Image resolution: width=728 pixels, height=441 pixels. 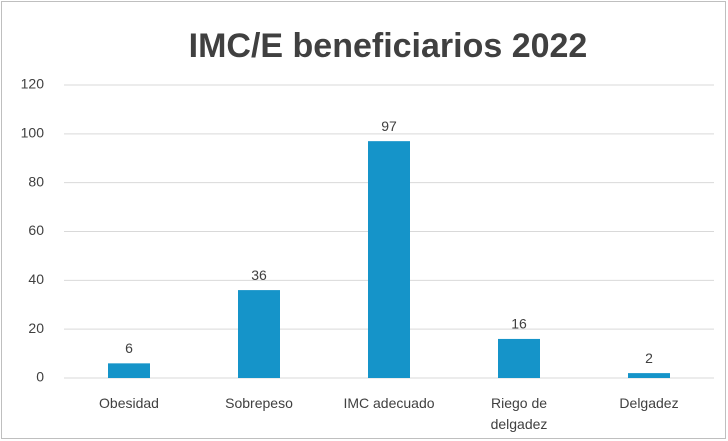 What do you see at coordinates (519, 324) in the screenshot?
I see `data-label: 16` at bounding box center [519, 324].